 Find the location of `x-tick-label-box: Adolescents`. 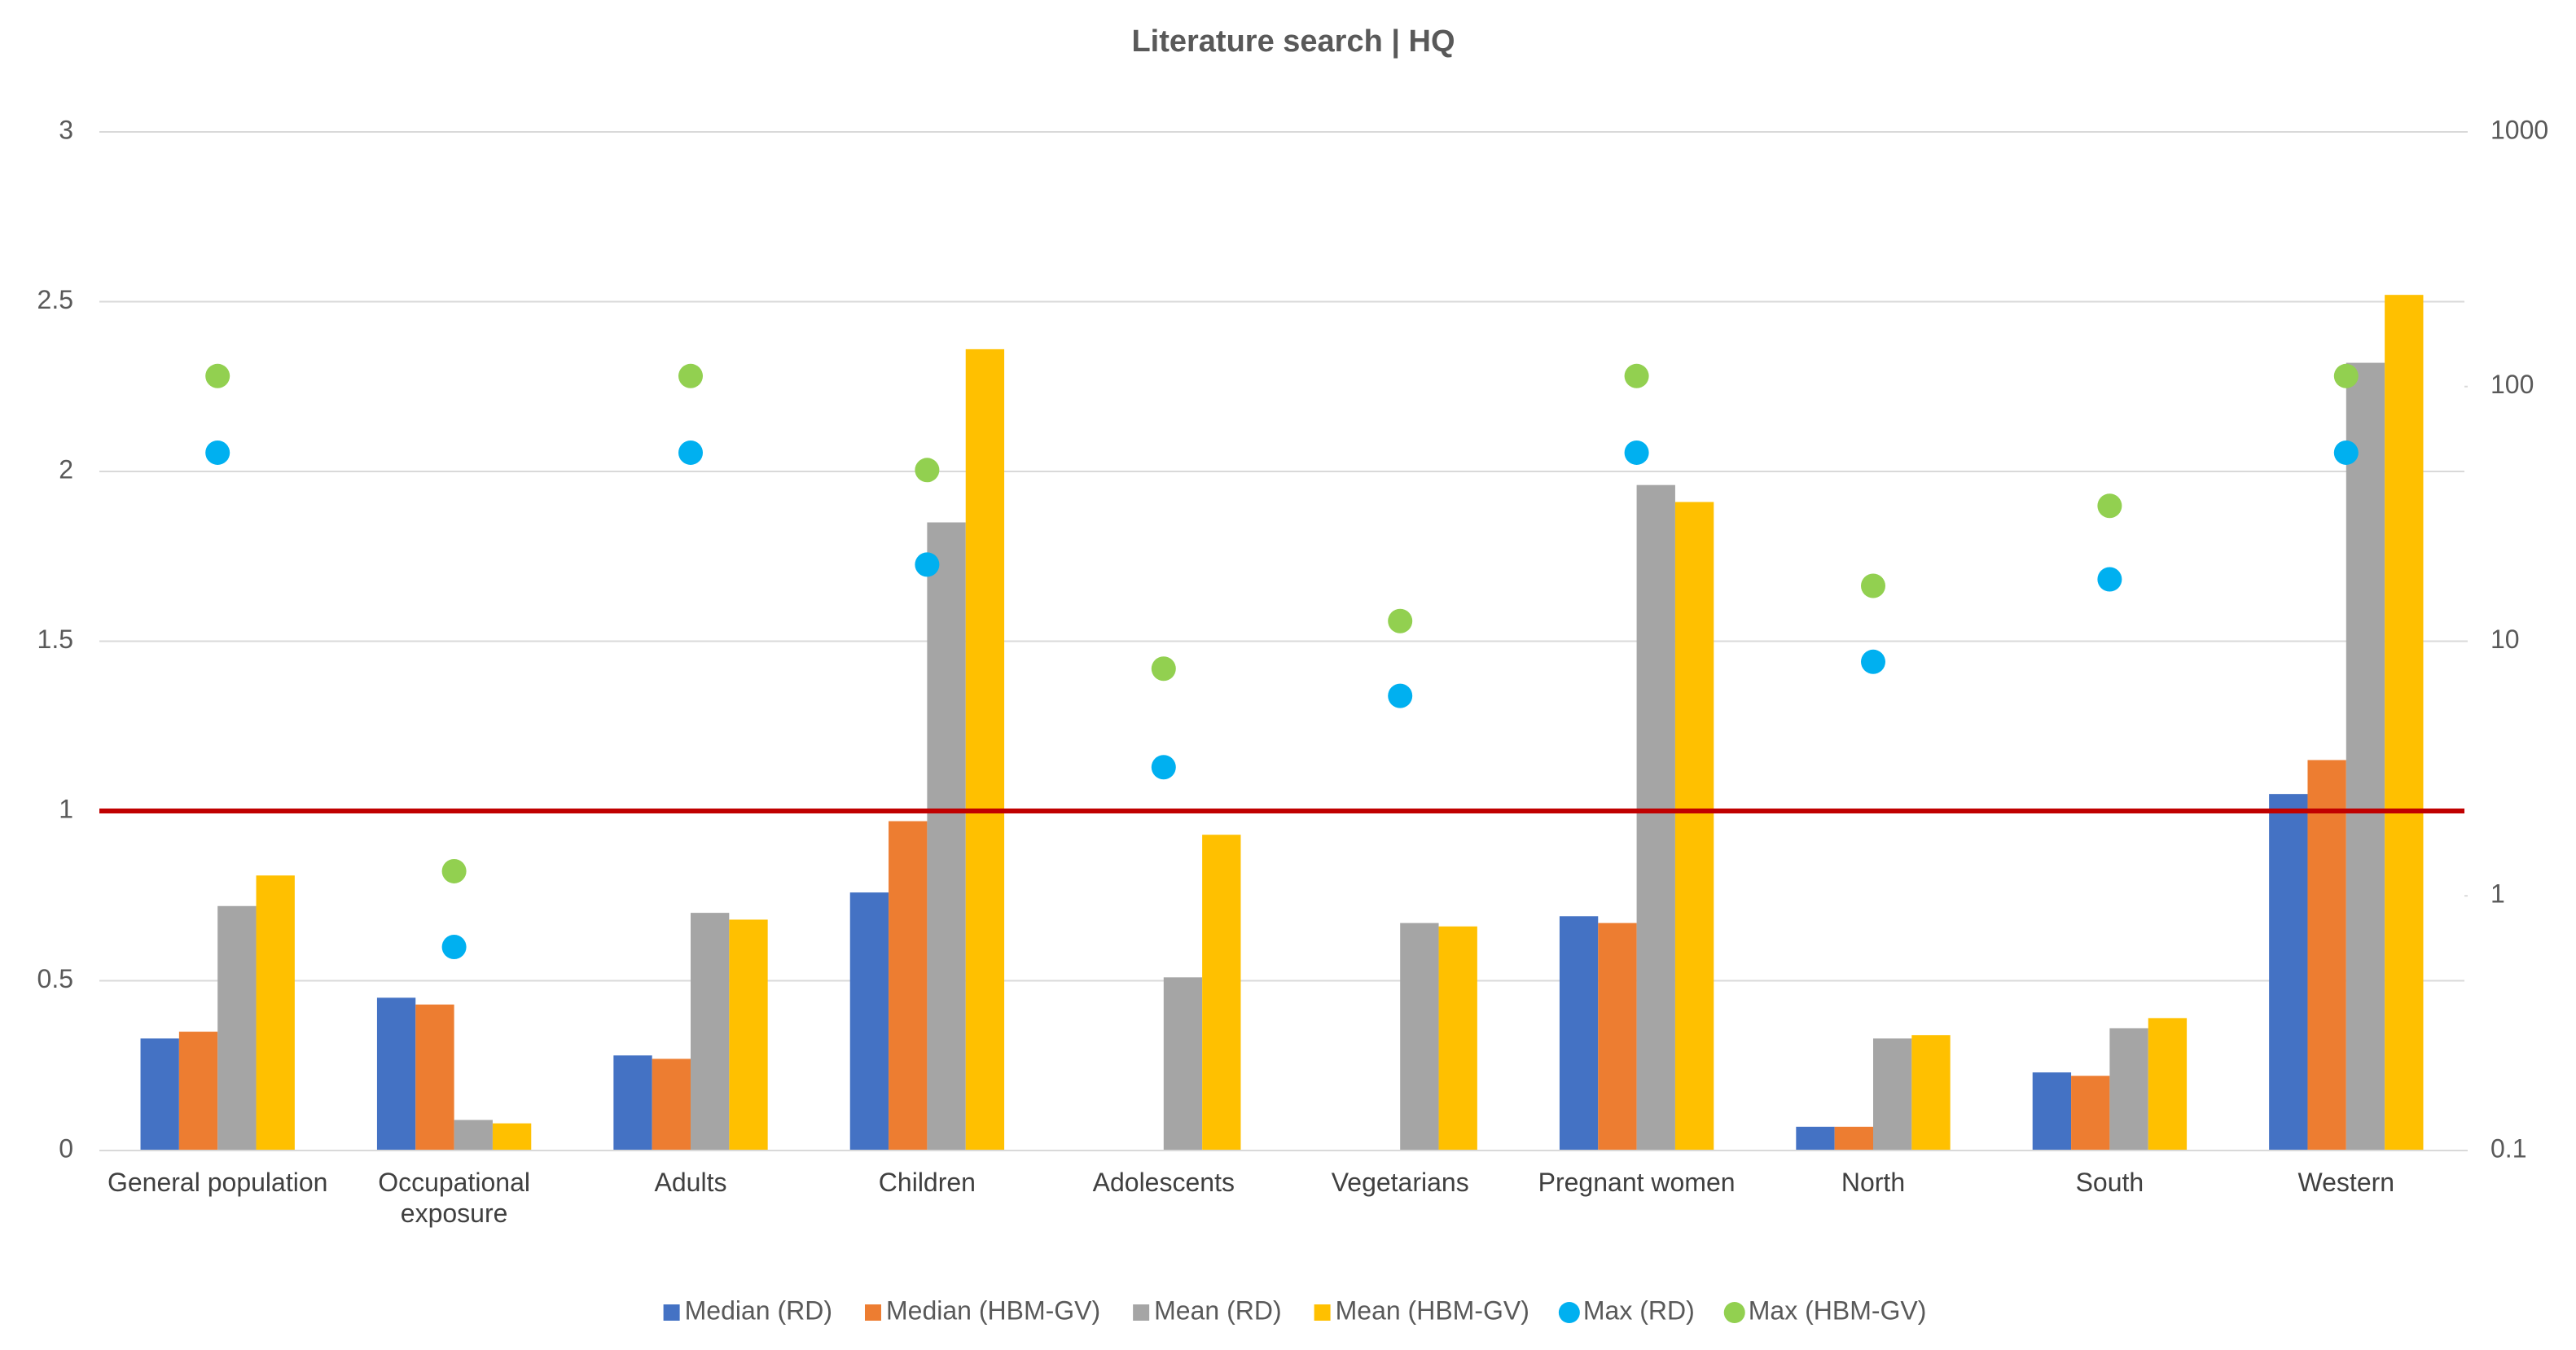

x-tick-label-box: Adolescents is located at coordinates (1163, 1182).